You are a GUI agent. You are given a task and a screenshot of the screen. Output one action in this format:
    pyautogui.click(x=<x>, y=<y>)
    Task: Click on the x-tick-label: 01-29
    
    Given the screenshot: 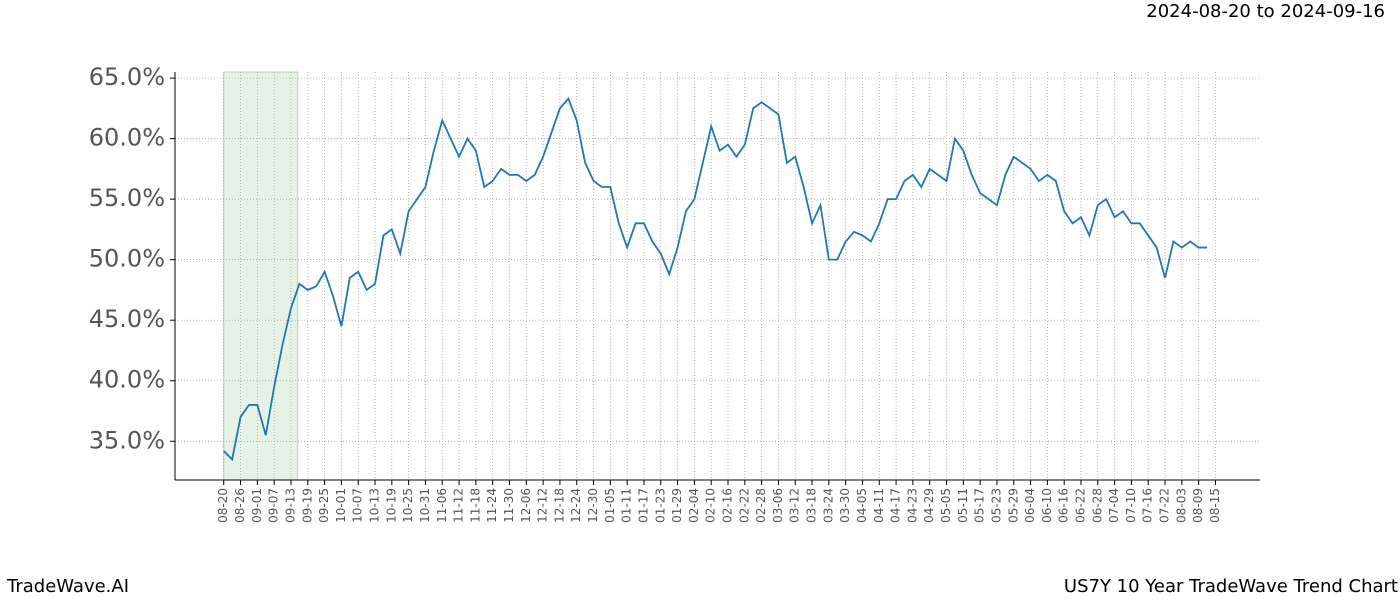 What is the action you would take?
    pyautogui.click(x=677, y=505)
    